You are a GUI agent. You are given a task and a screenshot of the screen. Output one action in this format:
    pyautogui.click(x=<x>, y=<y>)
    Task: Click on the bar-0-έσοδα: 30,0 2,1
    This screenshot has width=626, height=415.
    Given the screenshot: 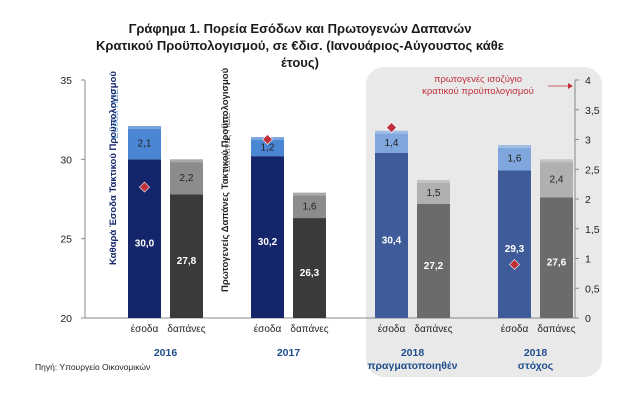 What is the action you would take?
    pyautogui.click(x=144, y=222)
    